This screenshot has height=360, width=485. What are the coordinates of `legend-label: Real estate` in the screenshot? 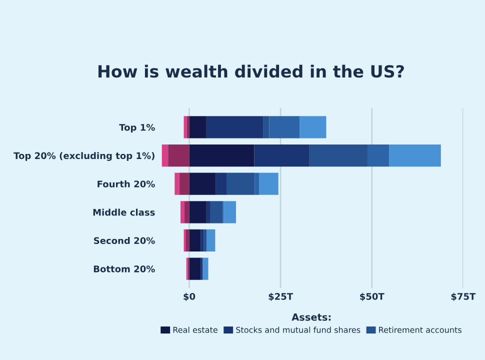 It's located at (195, 329).